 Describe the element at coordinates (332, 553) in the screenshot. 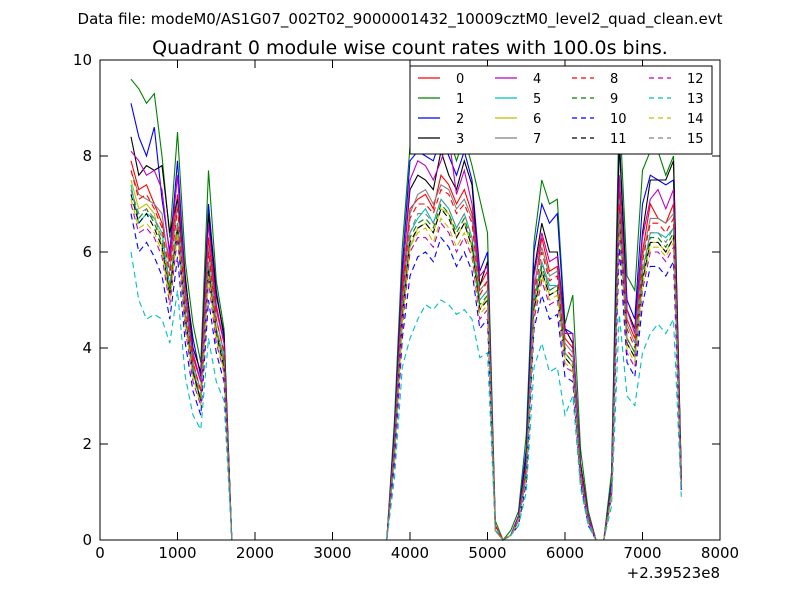

I see `x-tick-label: 3000` at that location.